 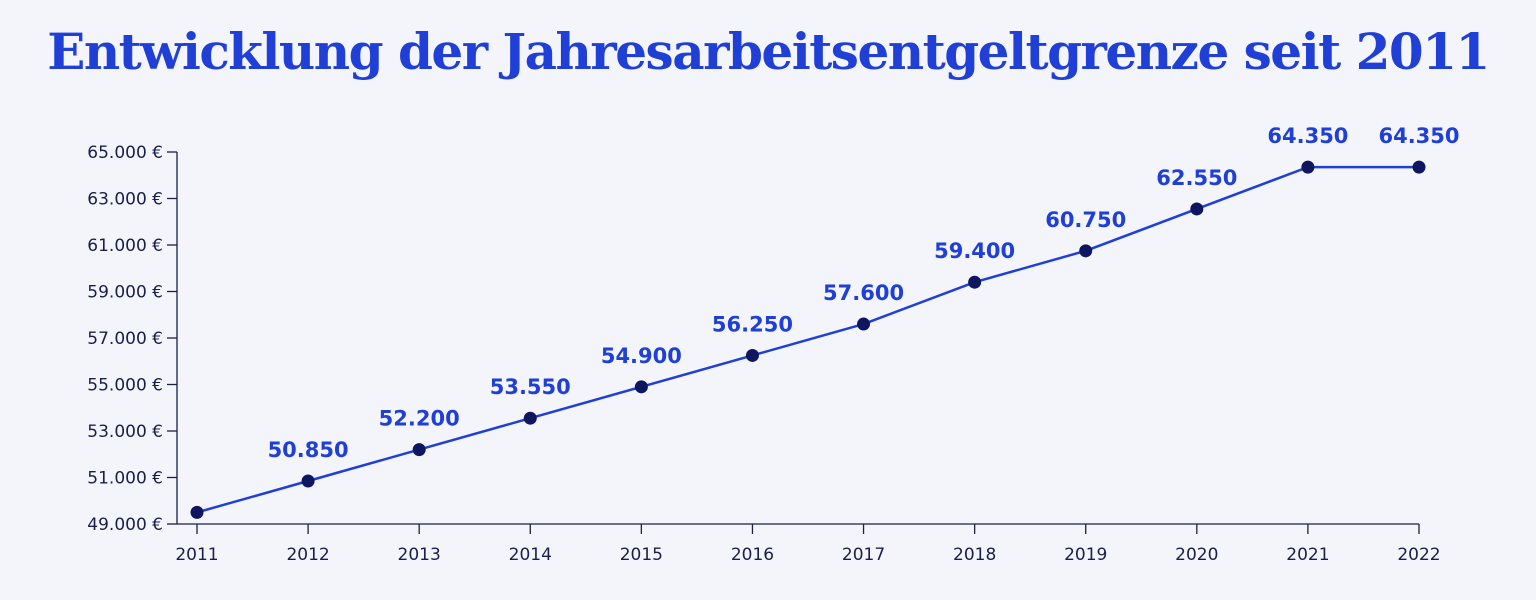 What do you see at coordinates (1418, 555) in the screenshot?
I see `x-tick-label: 2022` at bounding box center [1418, 555].